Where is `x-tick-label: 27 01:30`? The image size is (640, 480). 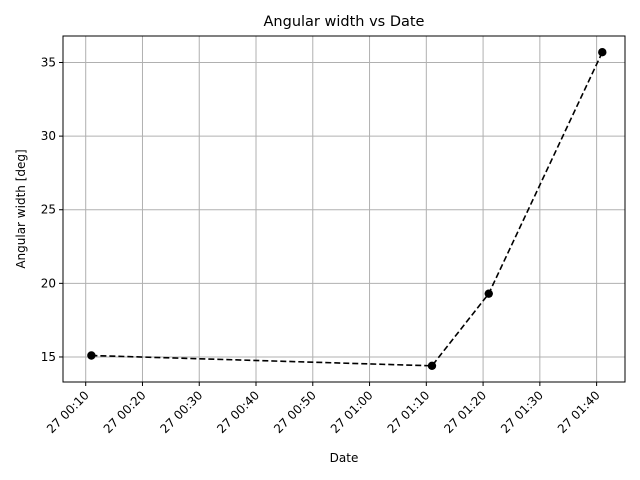 x-tick-label: 27 01:30 is located at coordinates (522, 412).